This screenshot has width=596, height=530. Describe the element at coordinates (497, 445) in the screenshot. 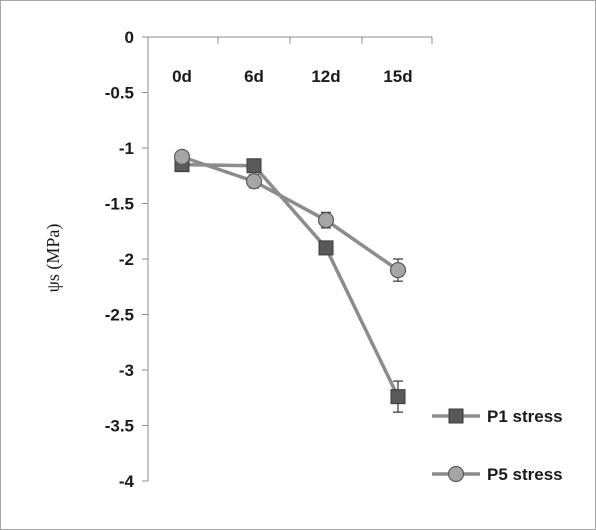

I see `legend: P1 stress P5 stress` at that location.